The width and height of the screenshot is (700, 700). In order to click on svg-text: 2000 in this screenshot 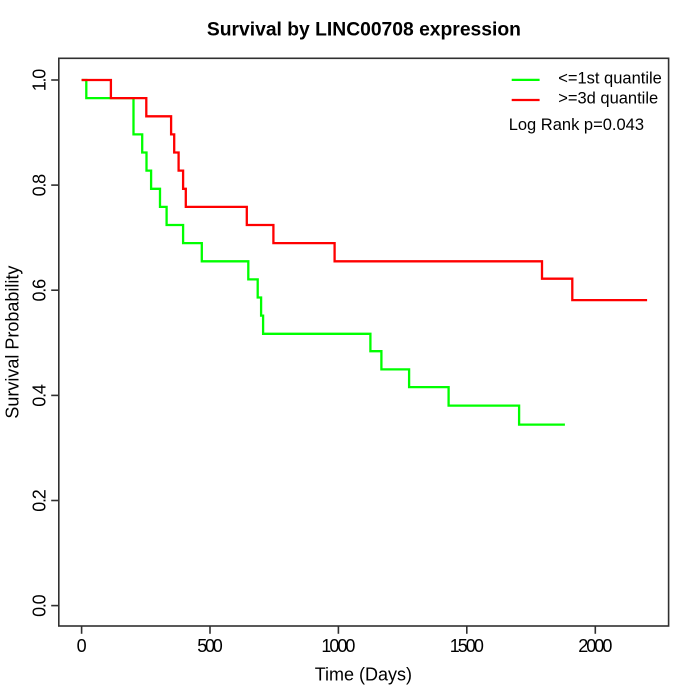, I will do `click(595, 646)`.